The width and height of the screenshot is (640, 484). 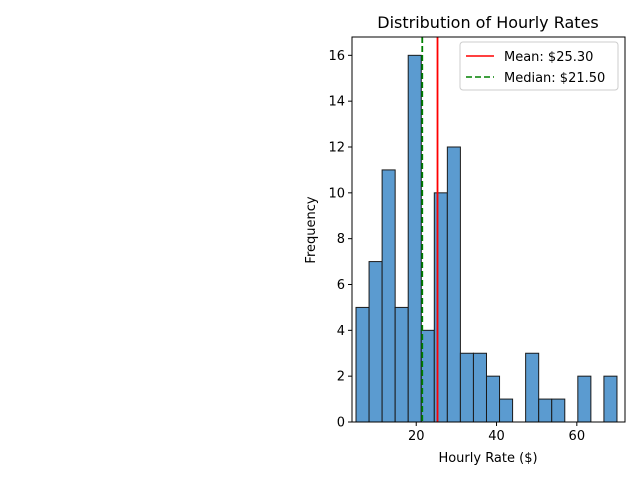 I want to click on y-tick-label: 8, so click(x=341, y=239).